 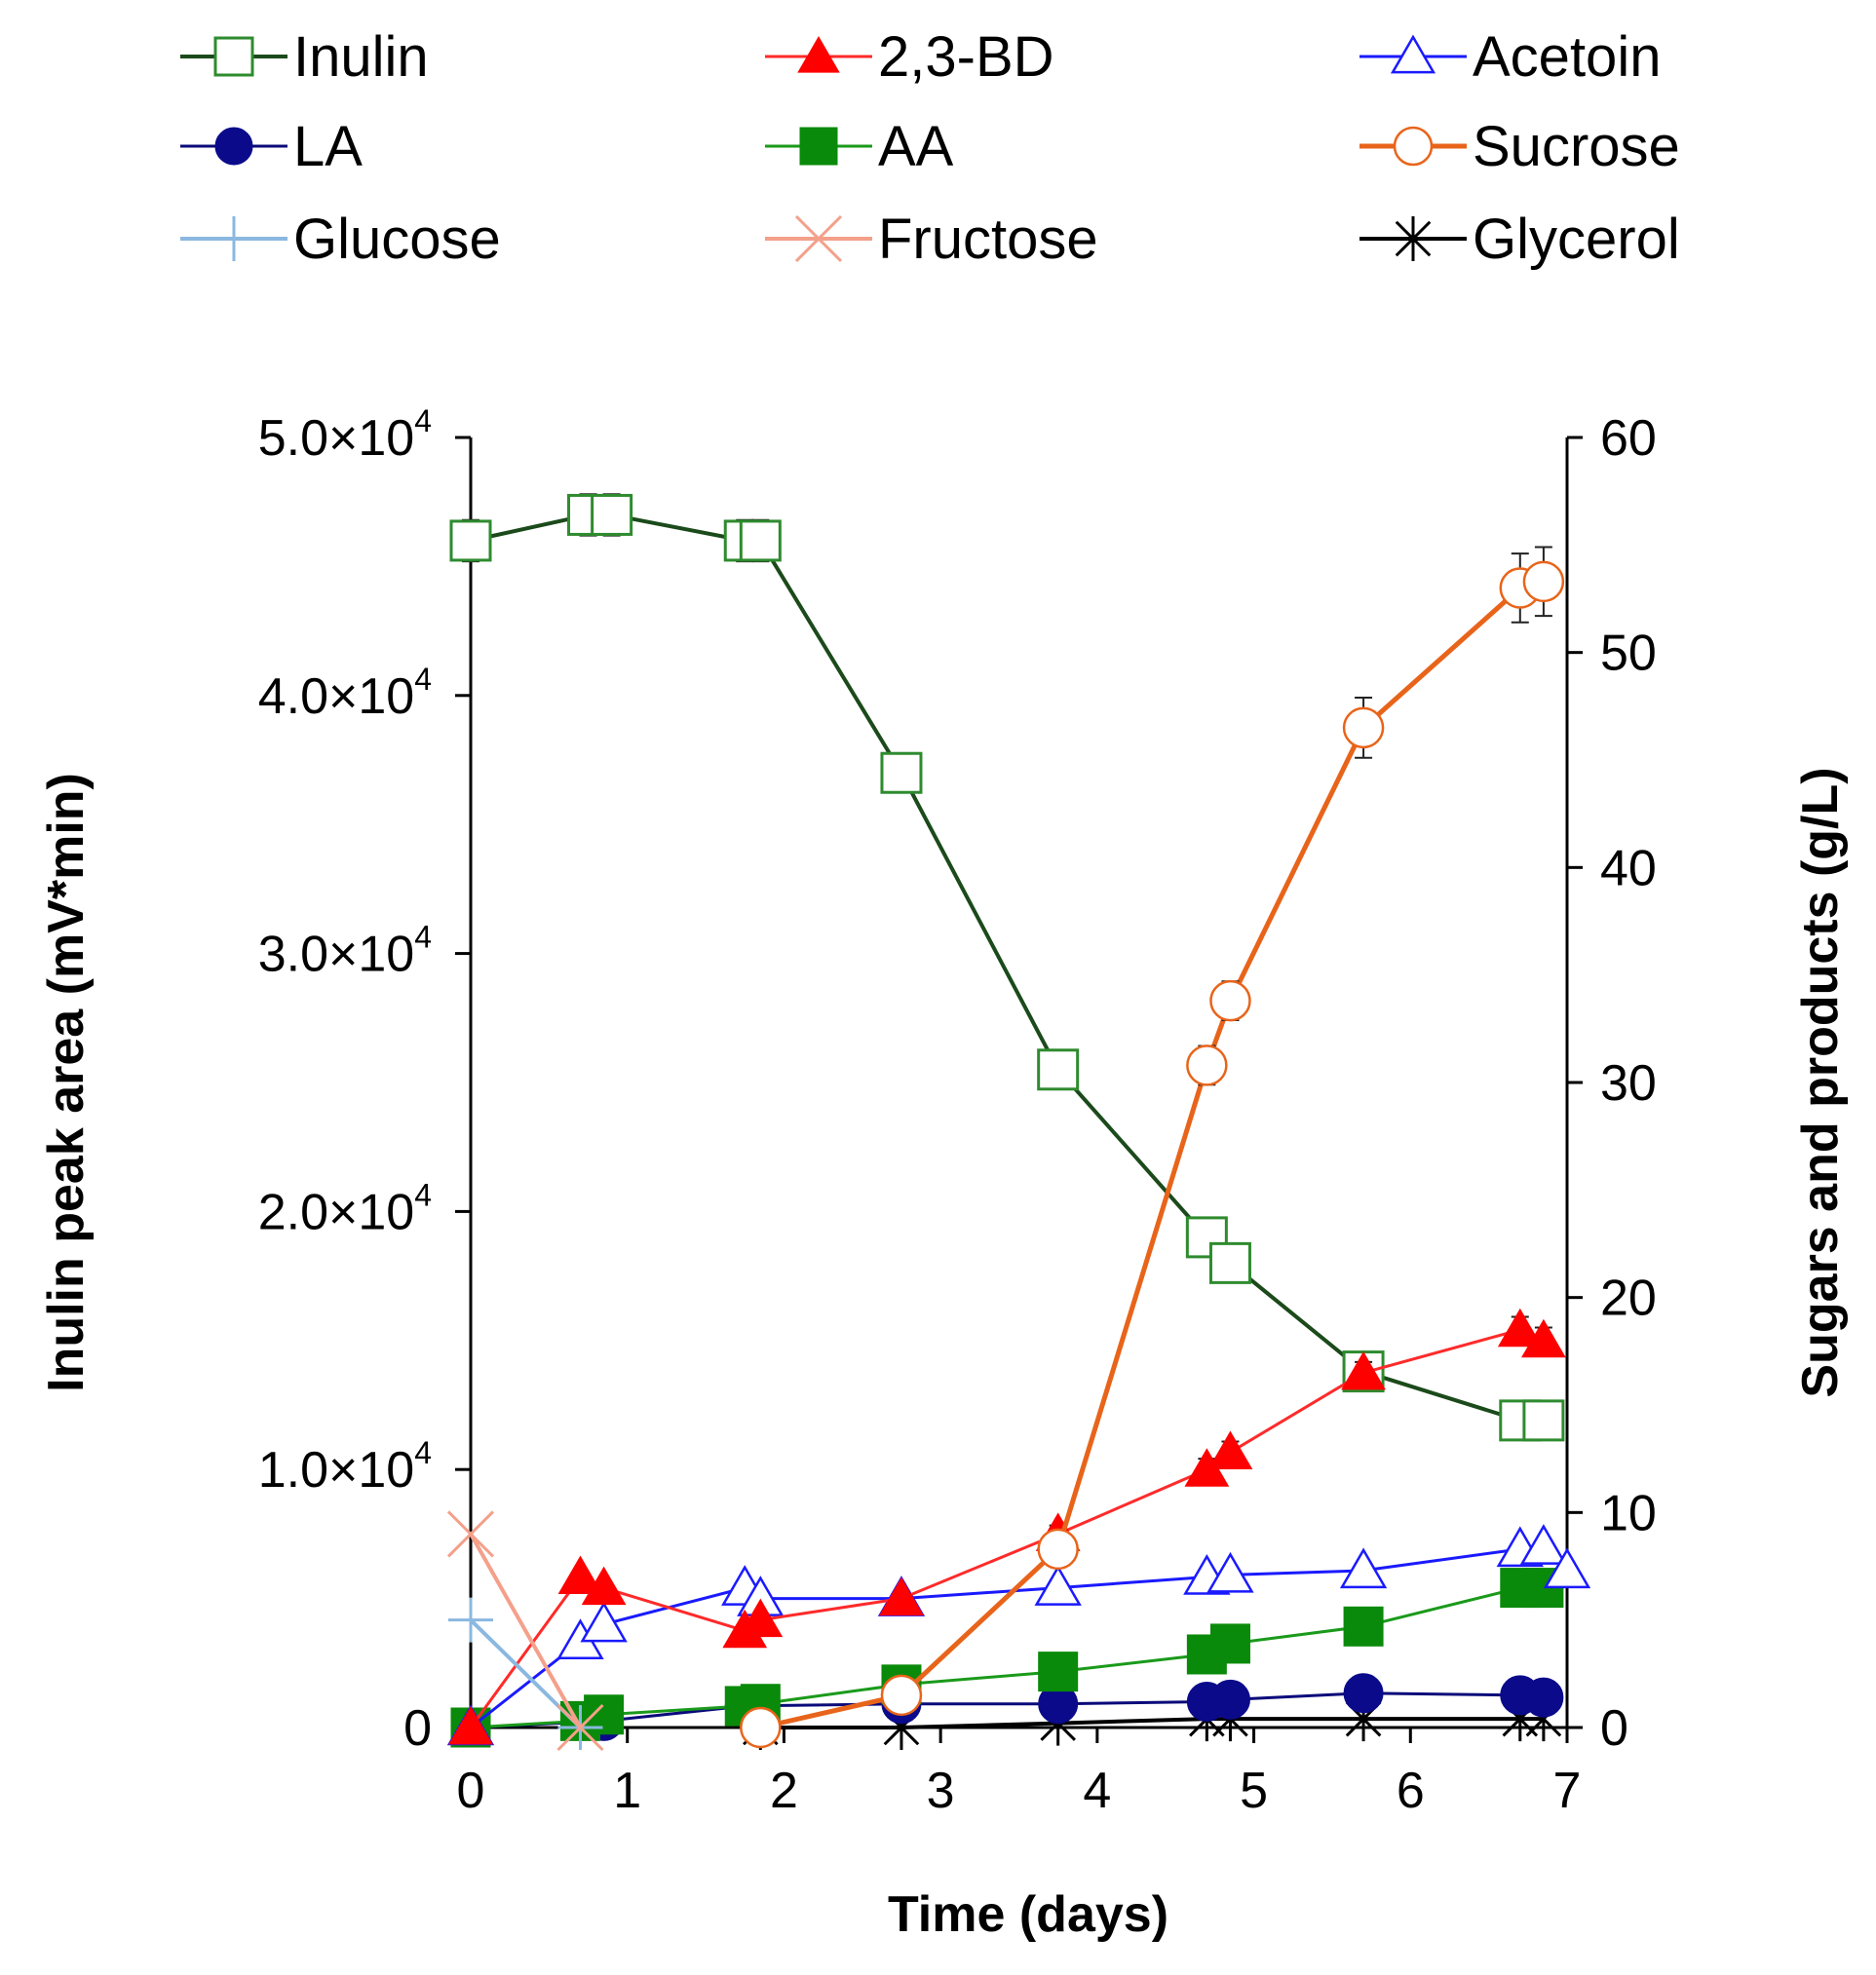 I want to click on legend-entry-aa: AA, so click(x=859, y=146).